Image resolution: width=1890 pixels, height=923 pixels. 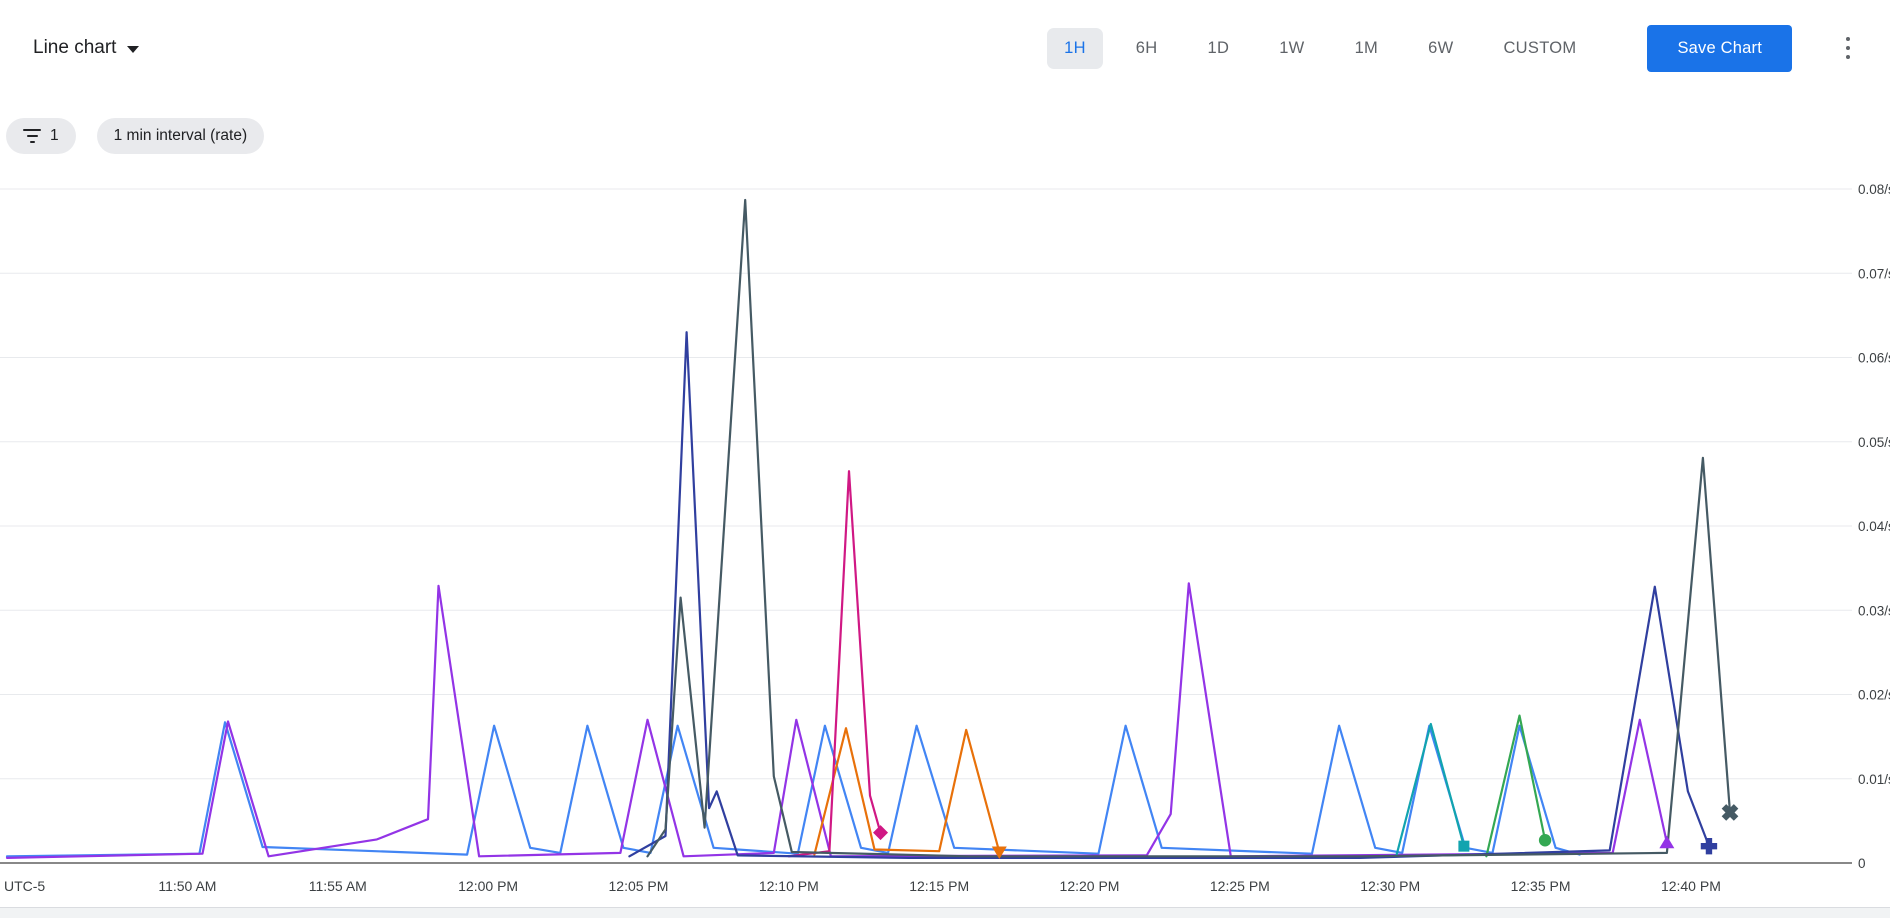 I want to click on x-tick-label: 12:10 PM, so click(x=789, y=886).